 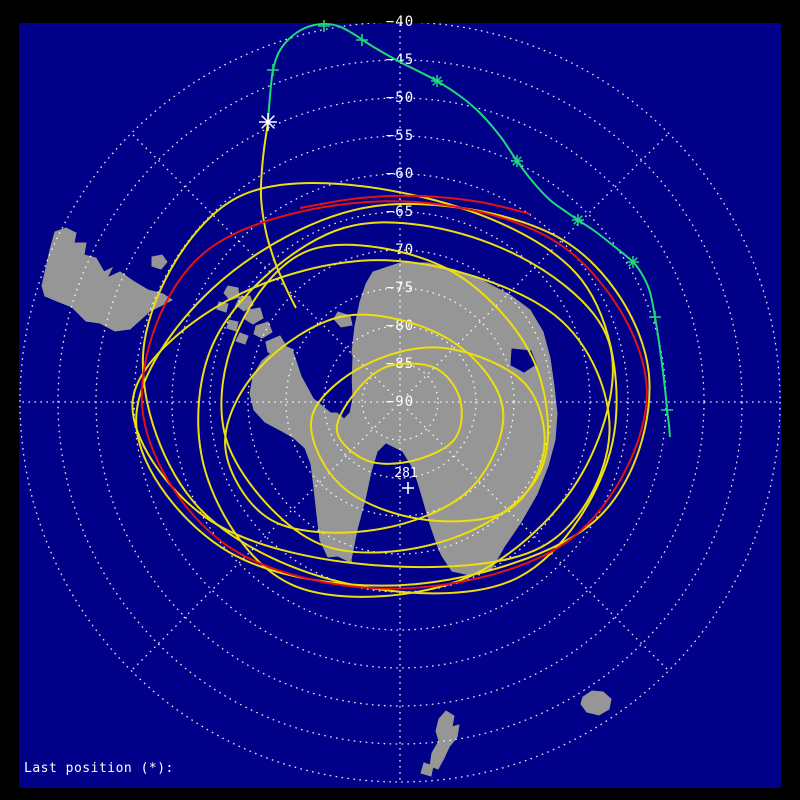 I want to click on latitude-circle, so click(x=400, y=402).